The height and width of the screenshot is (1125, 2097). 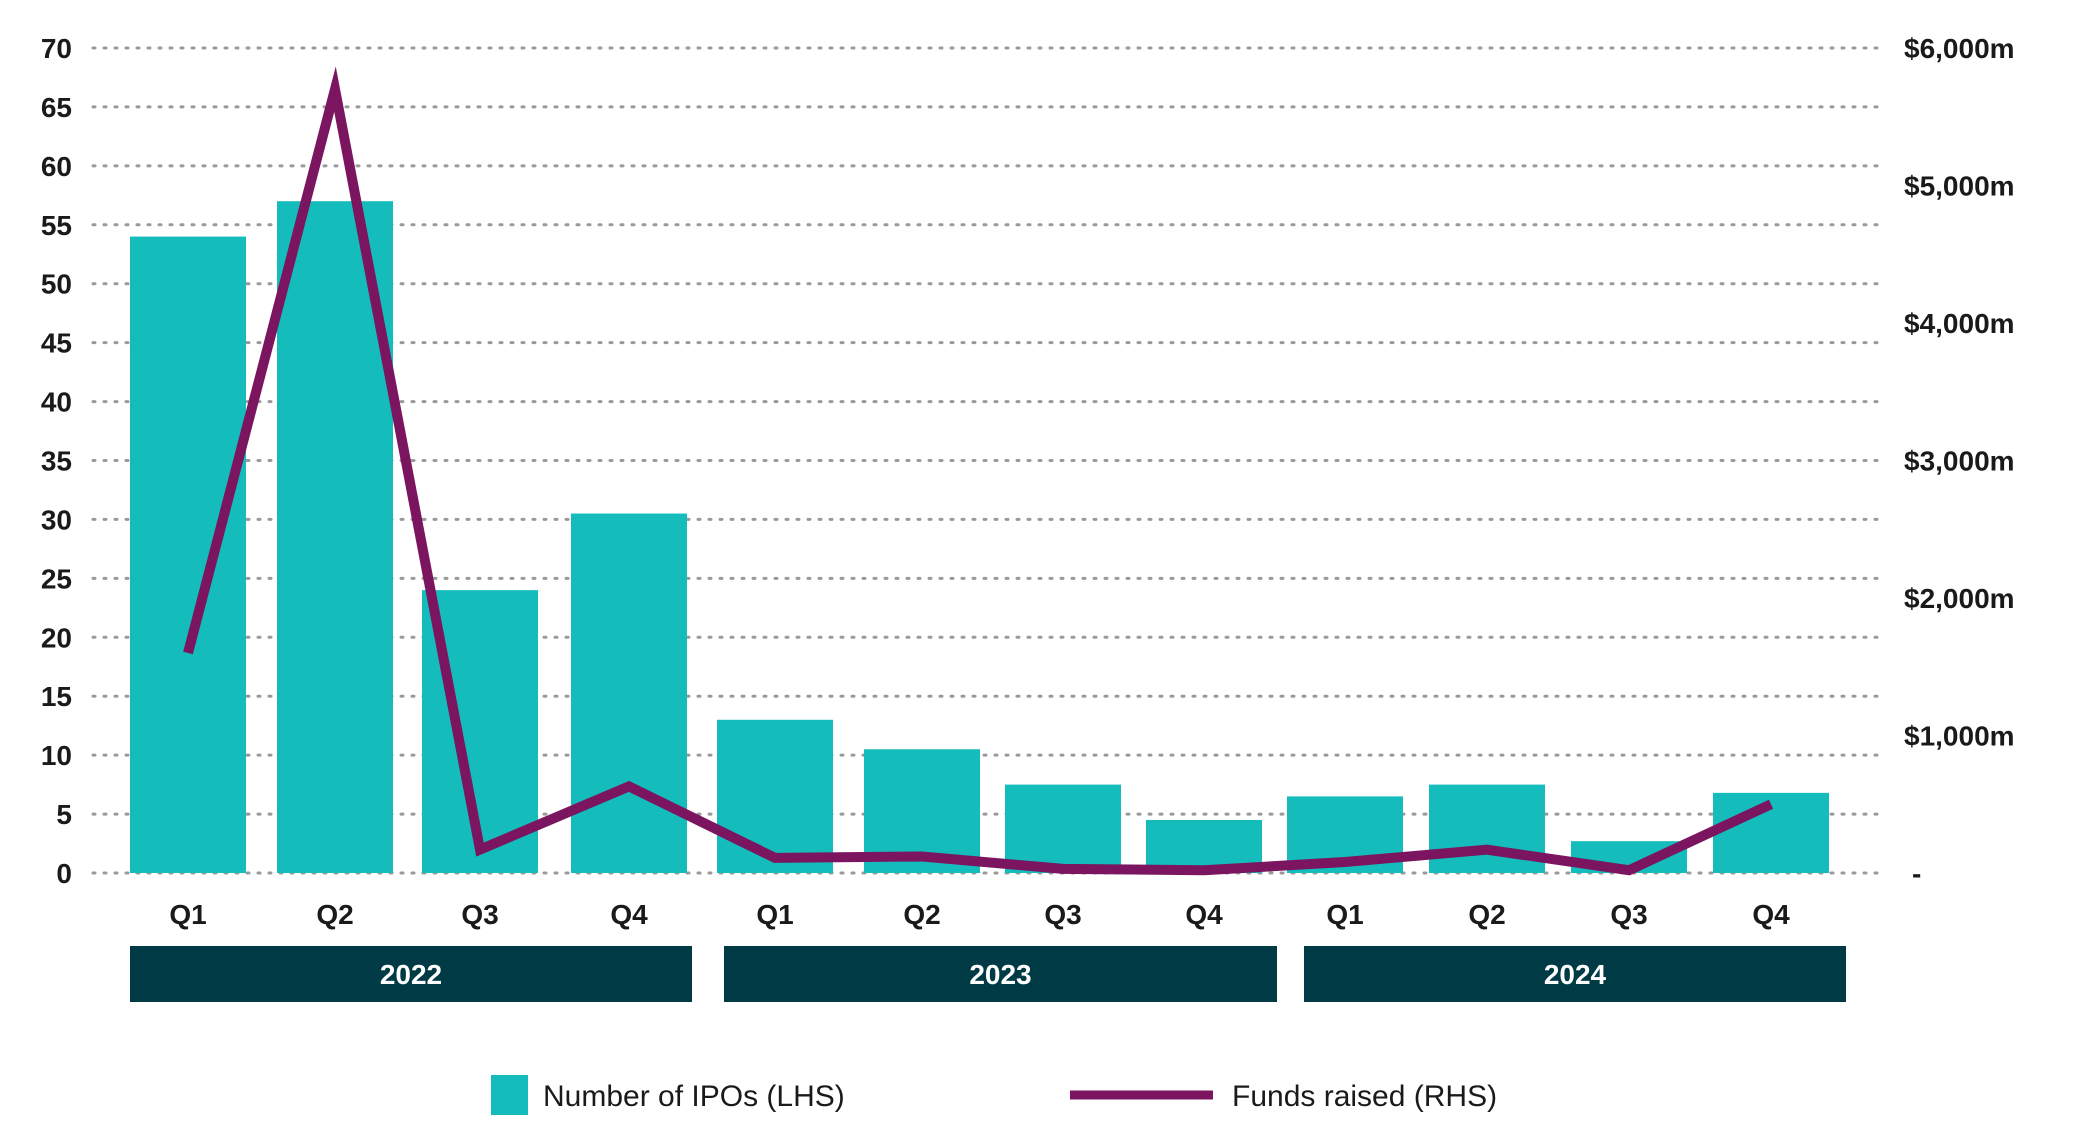 I want to click on right-tick-label: $3,000m, so click(x=1959, y=461).